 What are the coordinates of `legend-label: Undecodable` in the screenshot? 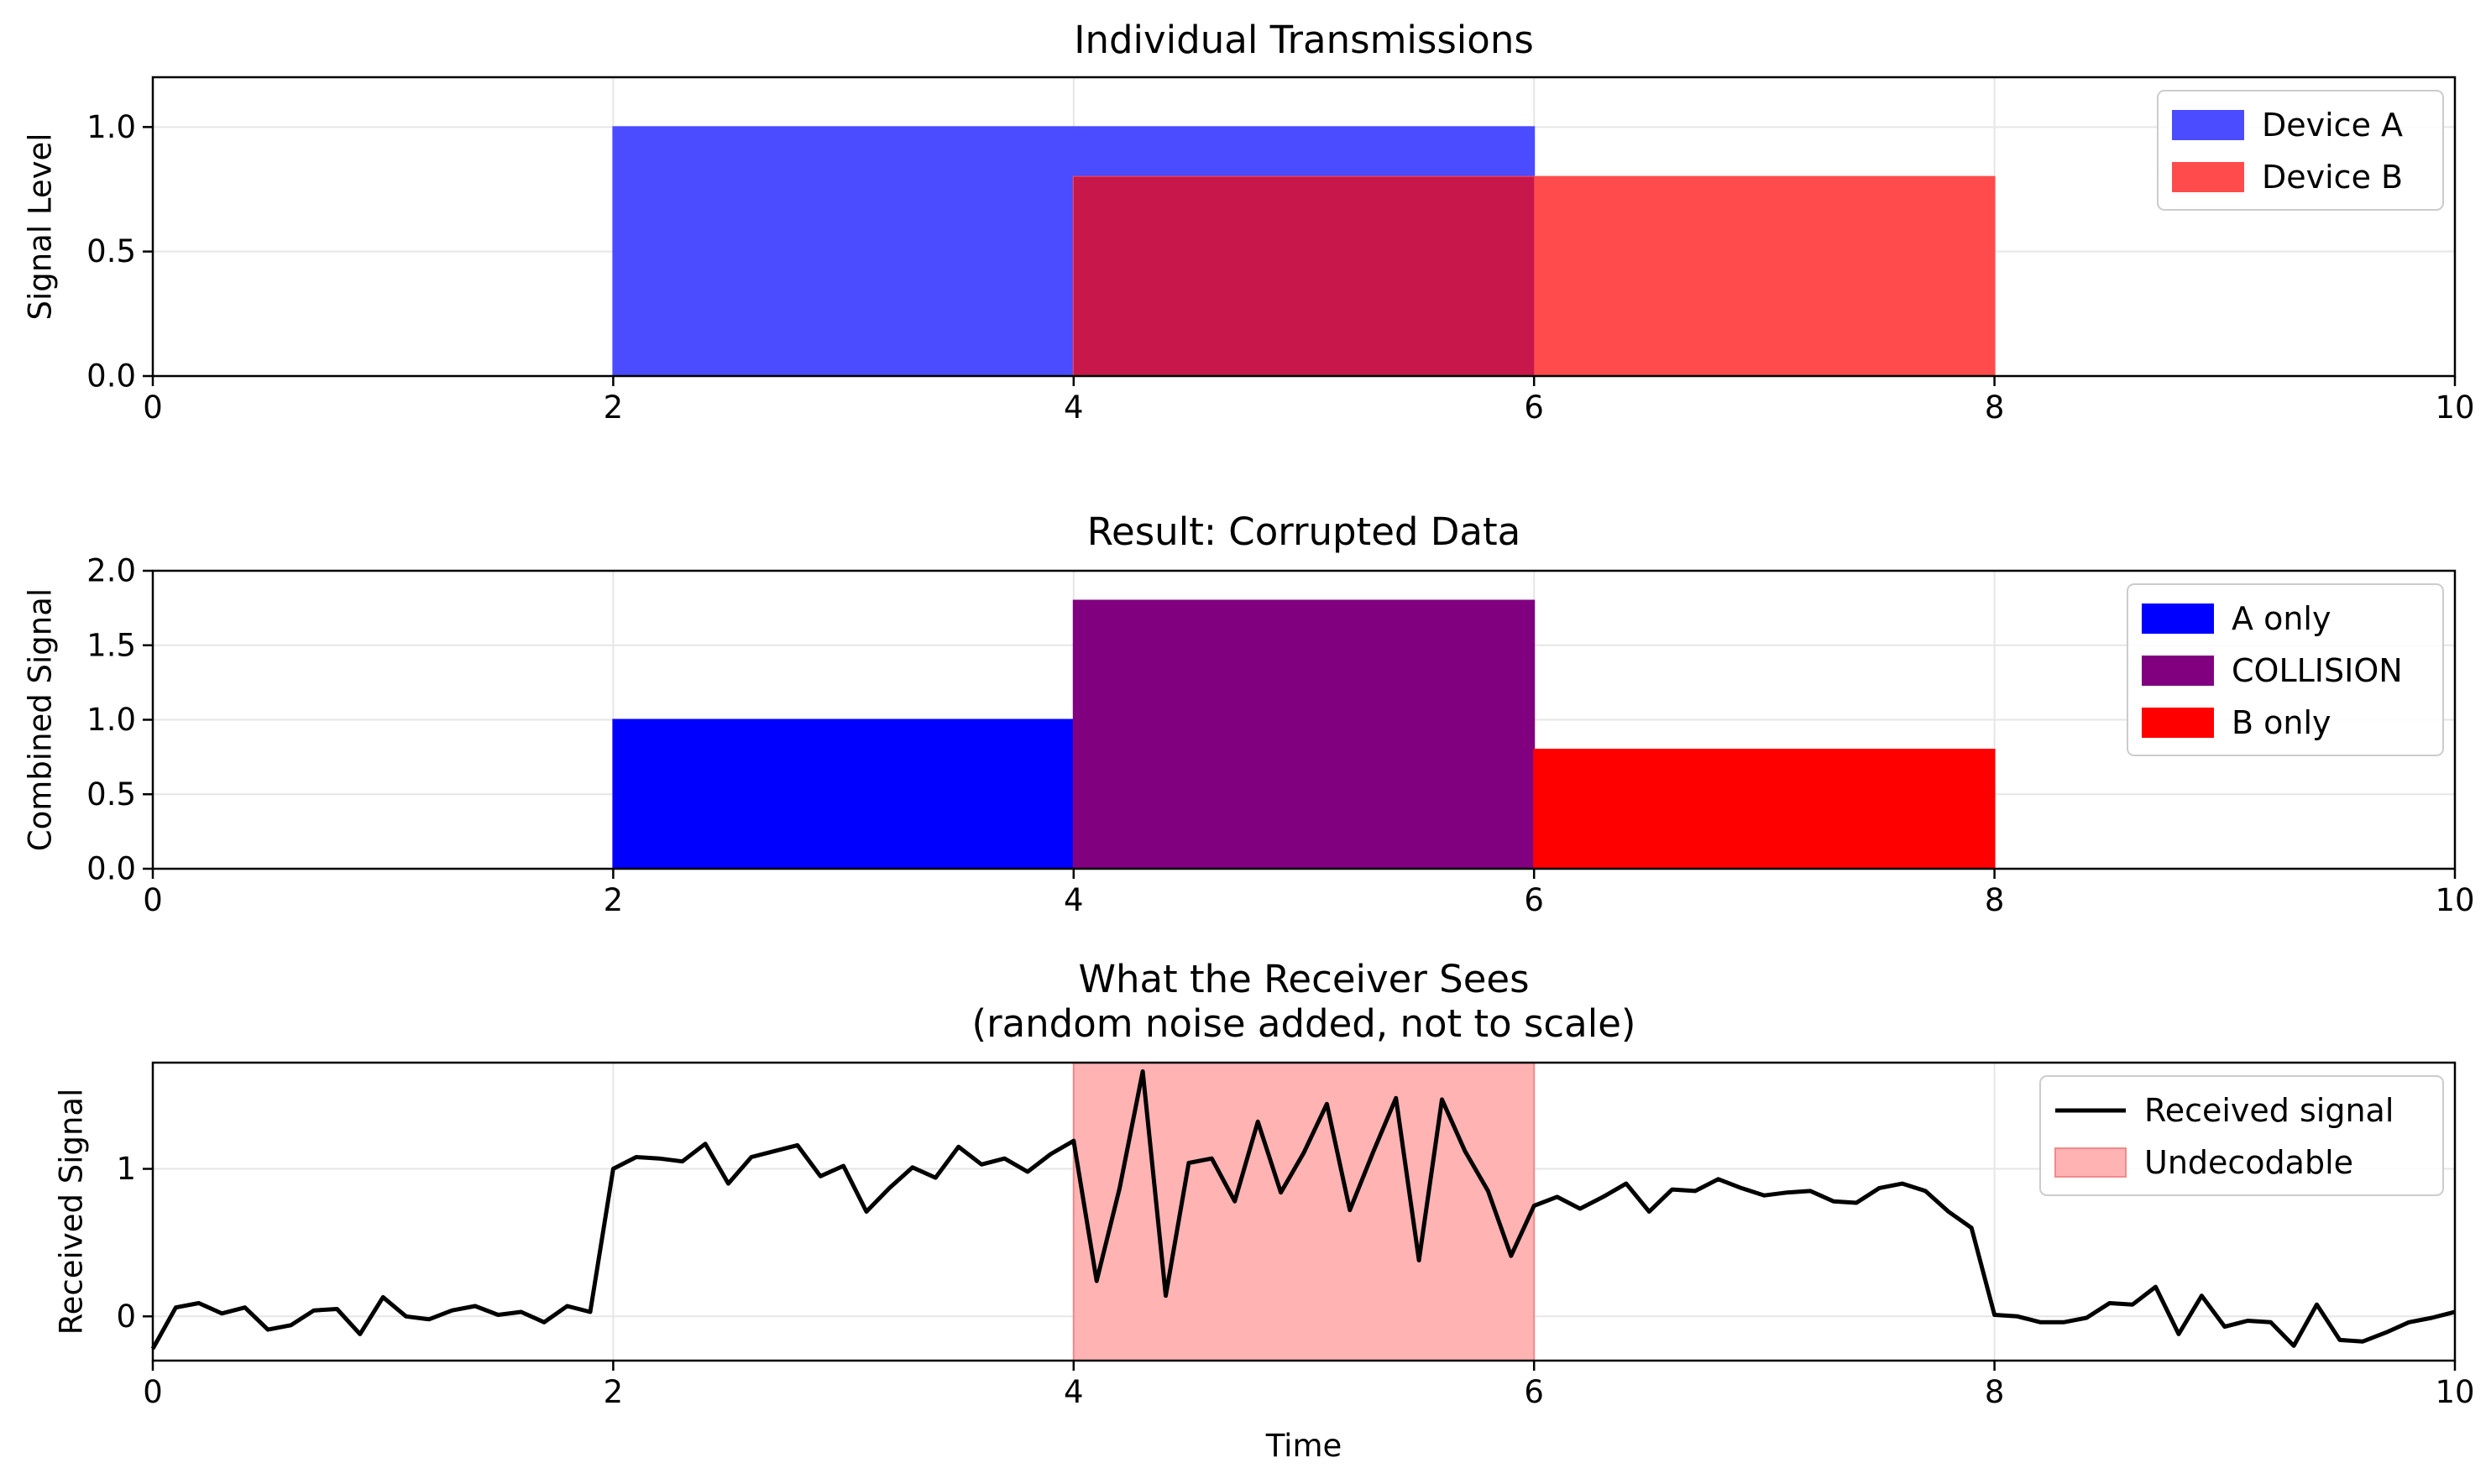 It's located at (2249, 1162).